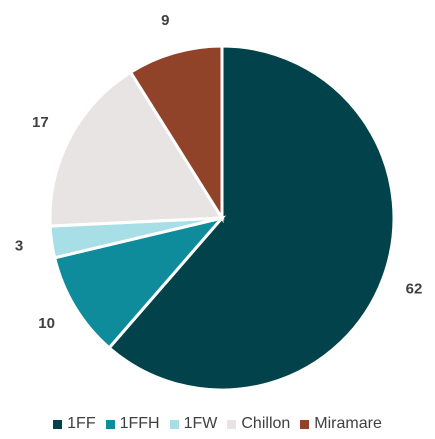 Image resolution: width=435 pixels, height=439 pixels. I want to click on legend-label: 1FW, so click(200, 423).